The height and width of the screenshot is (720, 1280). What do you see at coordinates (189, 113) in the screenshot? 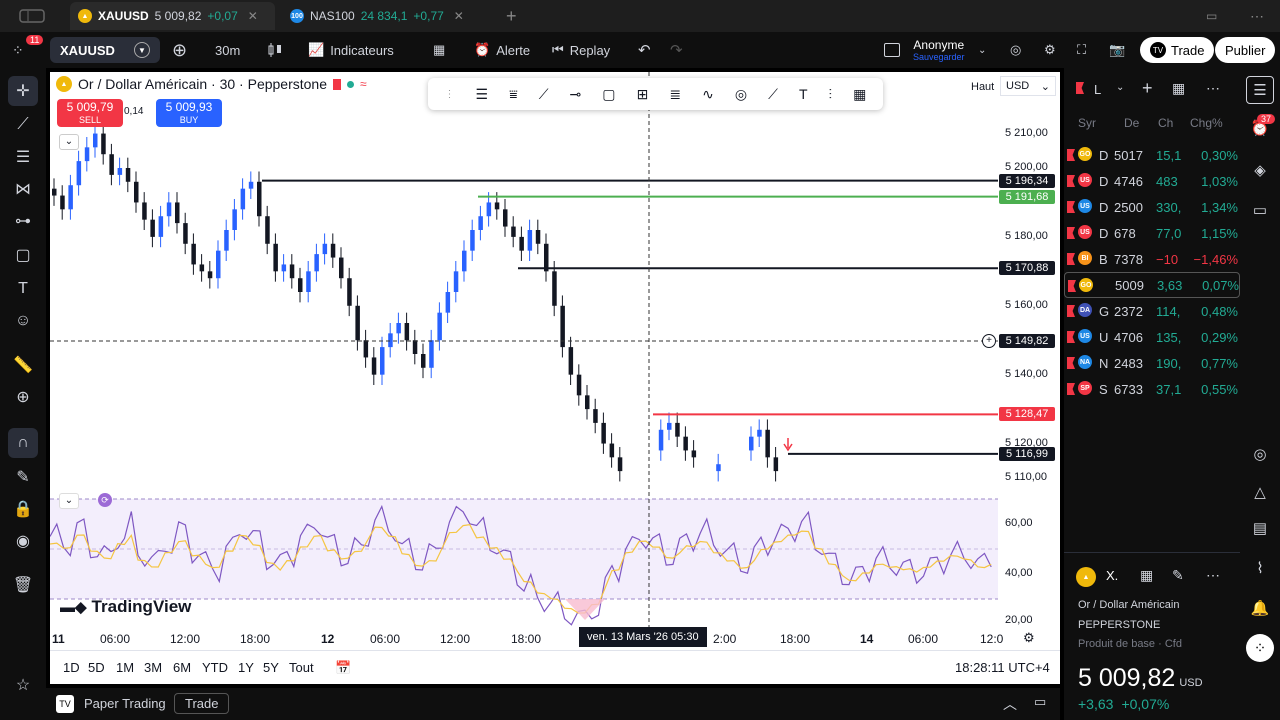
I see `buy-button: 5 009,93 BUY` at bounding box center [189, 113].